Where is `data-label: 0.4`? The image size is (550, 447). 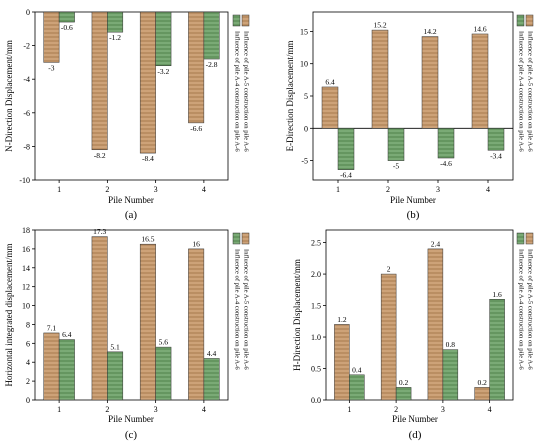 data-label: 0.4 is located at coordinates (357, 369).